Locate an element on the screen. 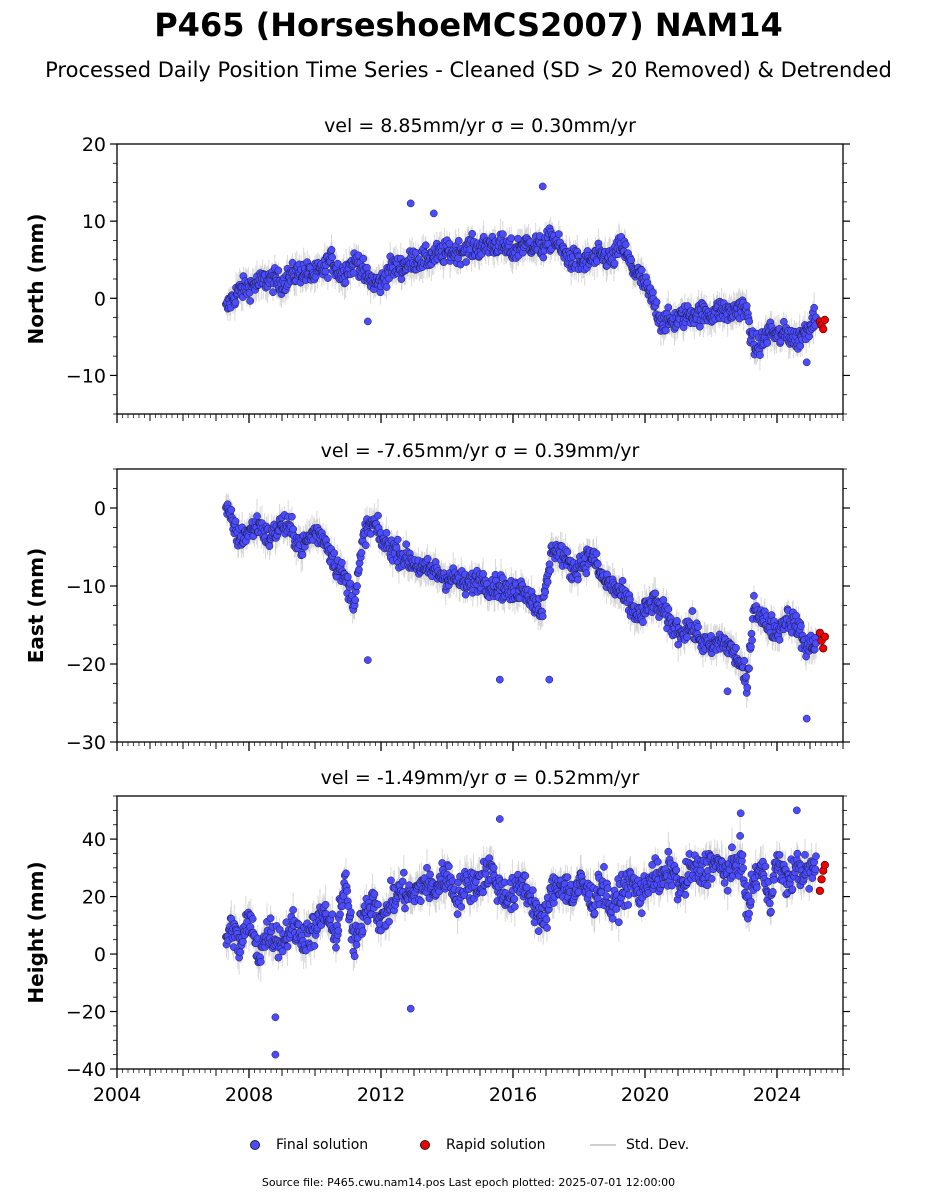 The height and width of the screenshot is (1200, 937). y-tick-label: 20 is located at coordinates (94, 145).